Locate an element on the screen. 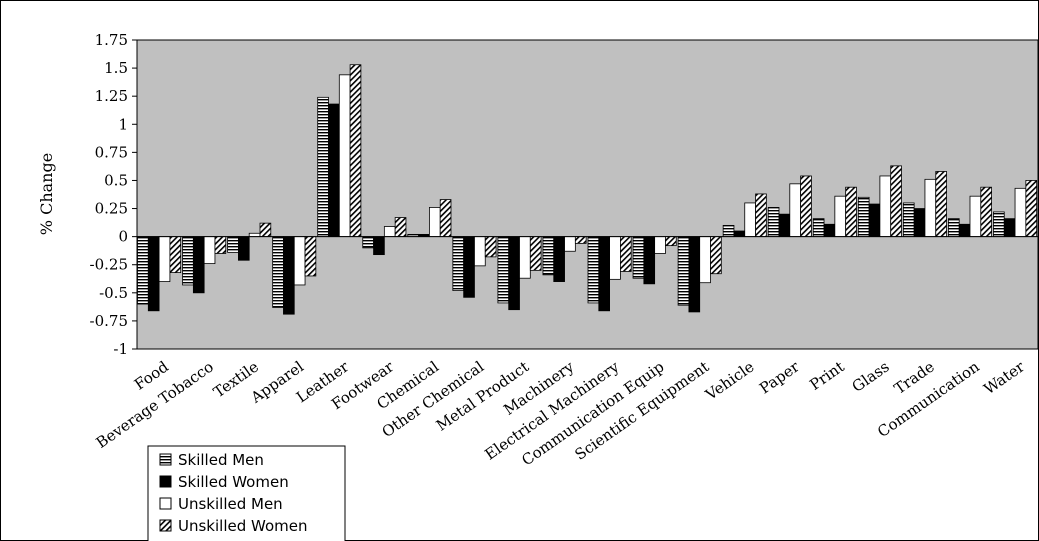 The image size is (1039, 541). x-tick-label: Vehicle is located at coordinates (729, 380).